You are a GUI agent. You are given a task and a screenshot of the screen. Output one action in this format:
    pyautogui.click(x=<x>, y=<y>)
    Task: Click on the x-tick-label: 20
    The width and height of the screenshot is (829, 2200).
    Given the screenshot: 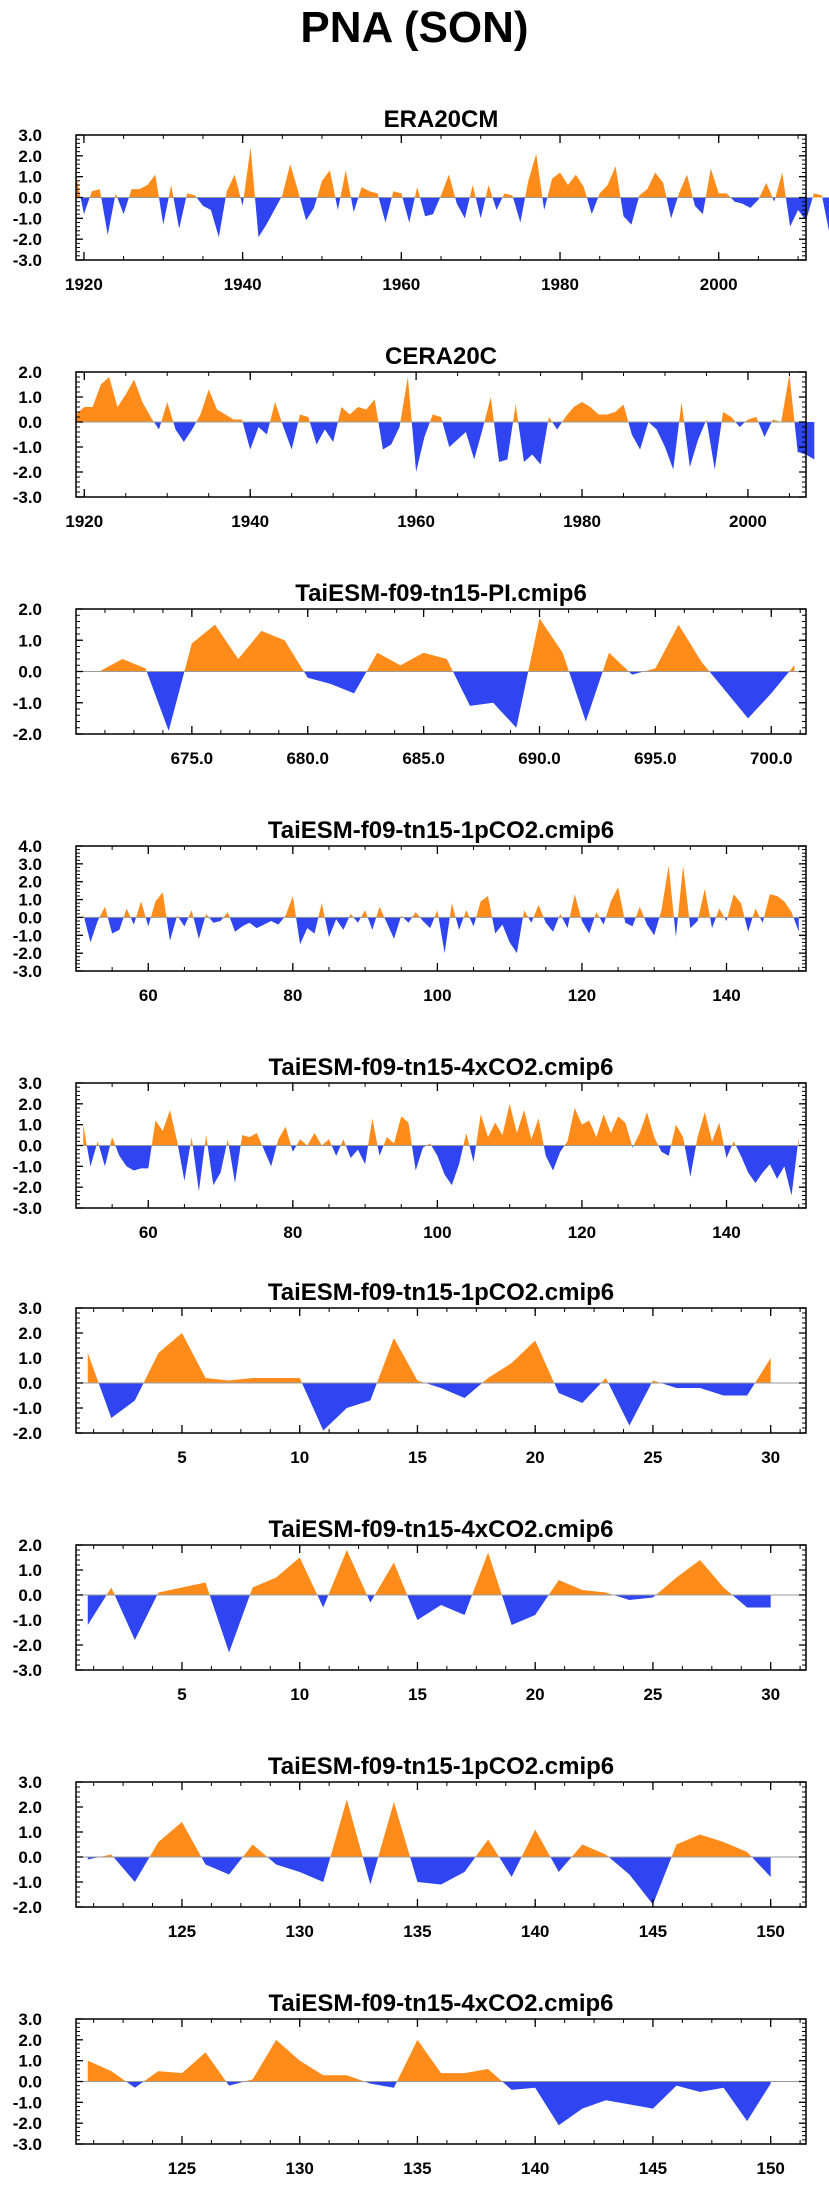 What is the action you would take?
    pyautogui.click(x=535, y=1457)
    